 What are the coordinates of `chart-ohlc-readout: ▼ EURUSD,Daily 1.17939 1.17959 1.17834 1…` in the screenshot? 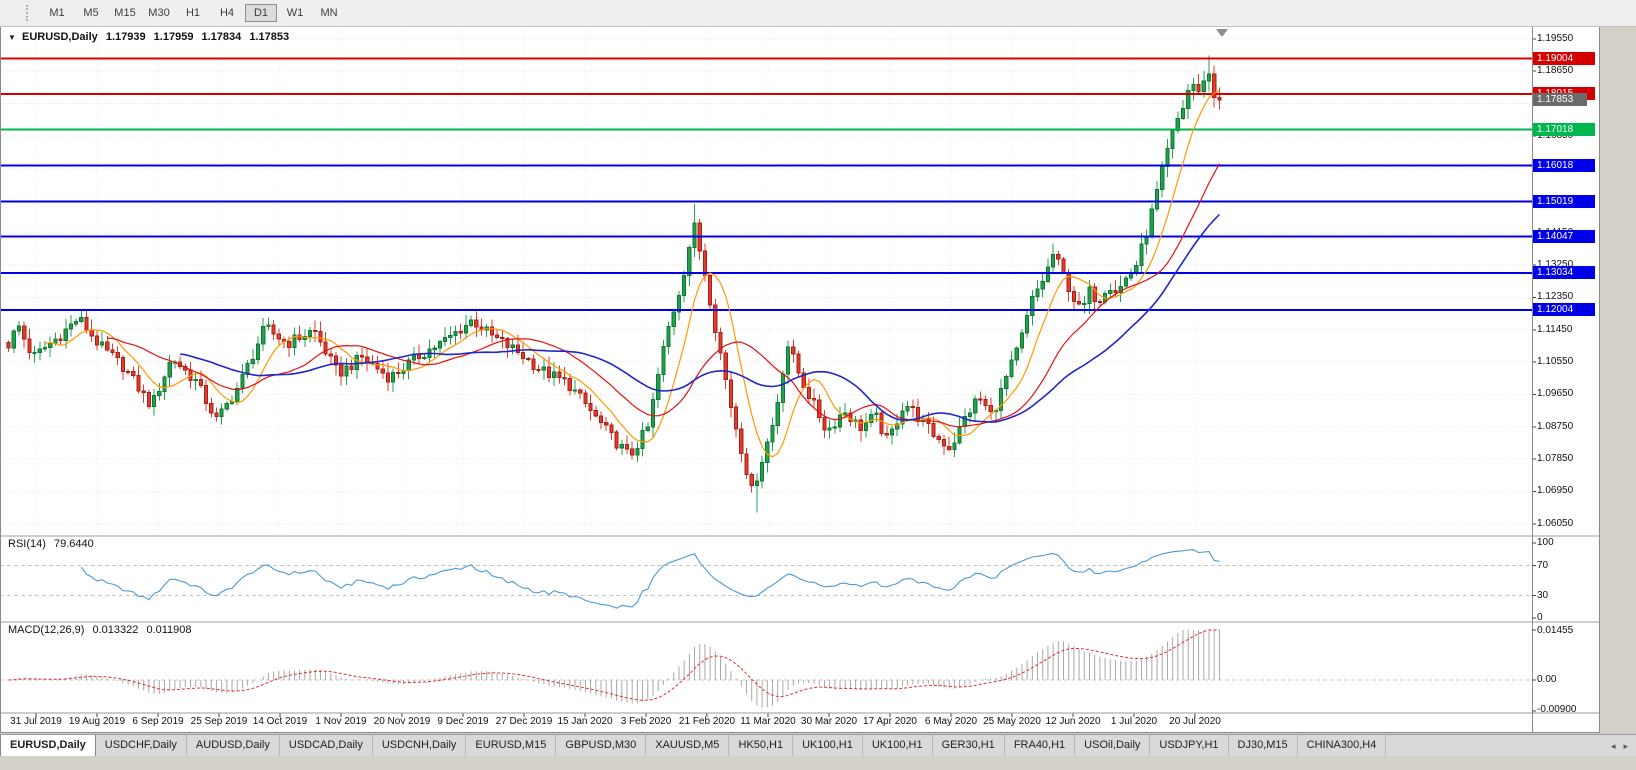 It's located at (151, 37).